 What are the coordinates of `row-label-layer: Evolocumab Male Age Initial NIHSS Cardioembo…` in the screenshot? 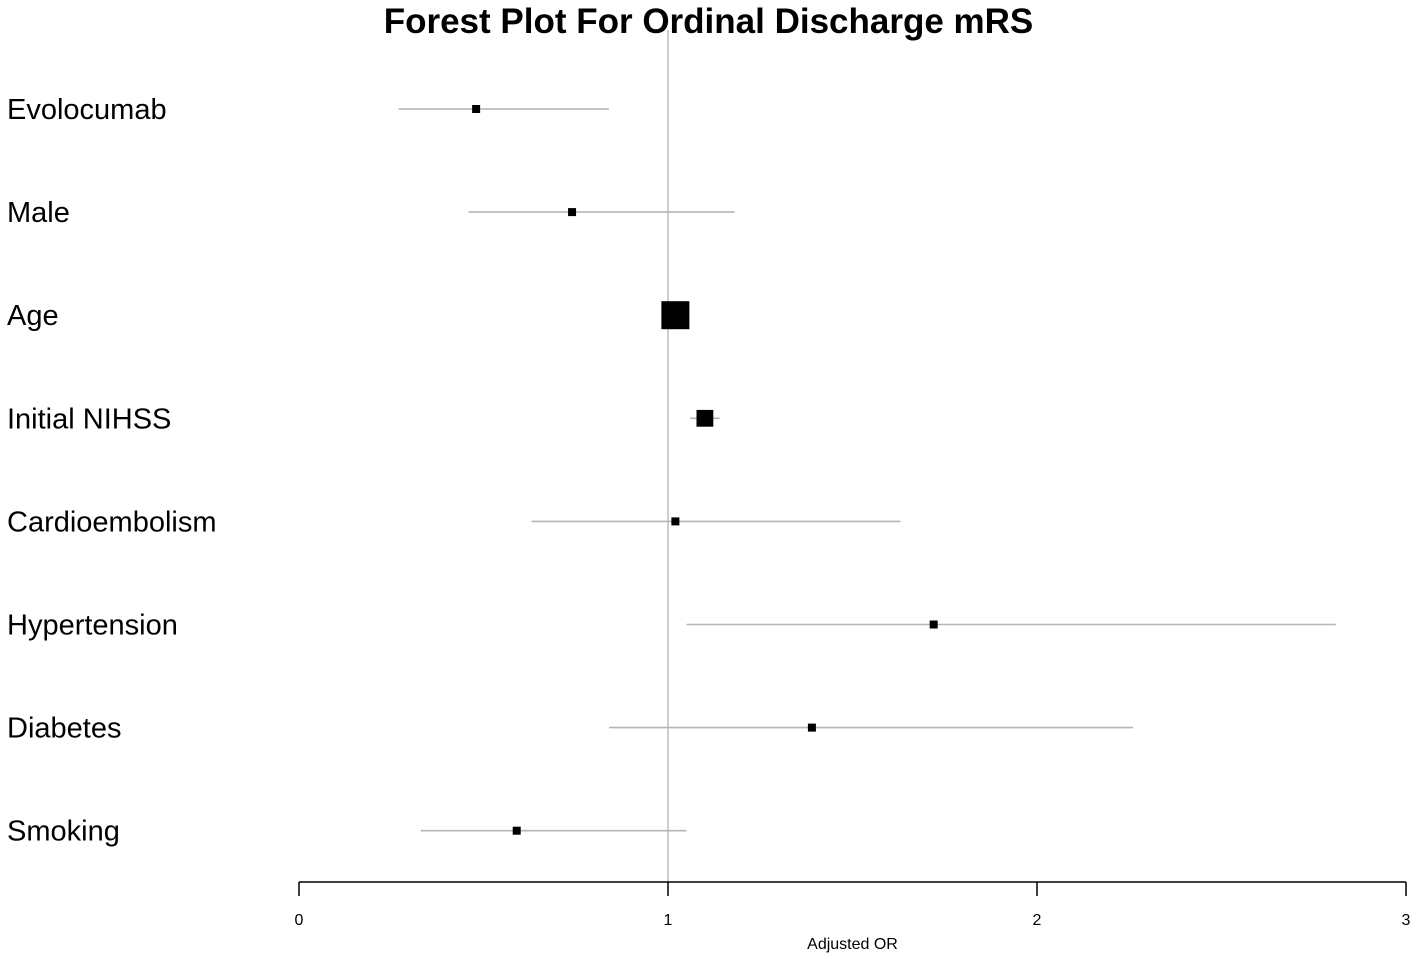 It's located at (112, 471).